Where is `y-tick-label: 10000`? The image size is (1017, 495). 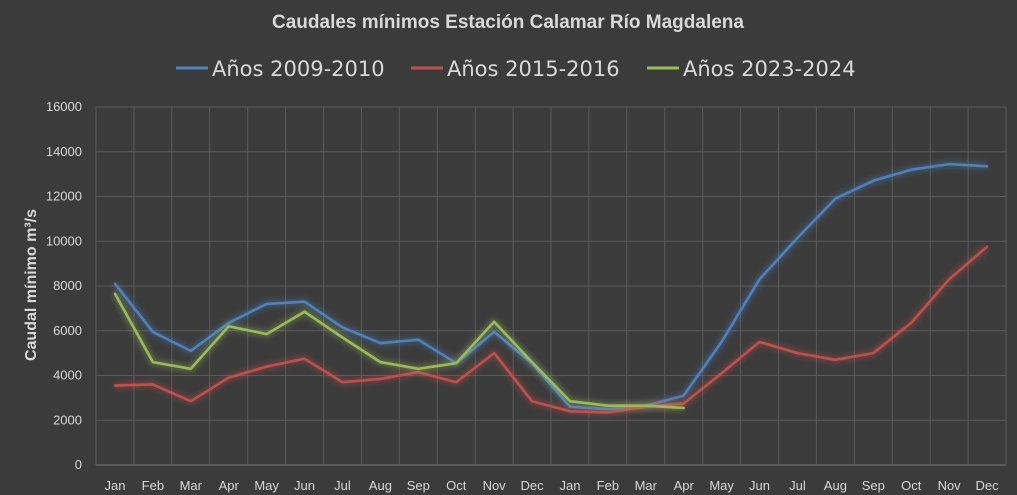
y-tick-label: 10000 is located at coordinates (64, 240).